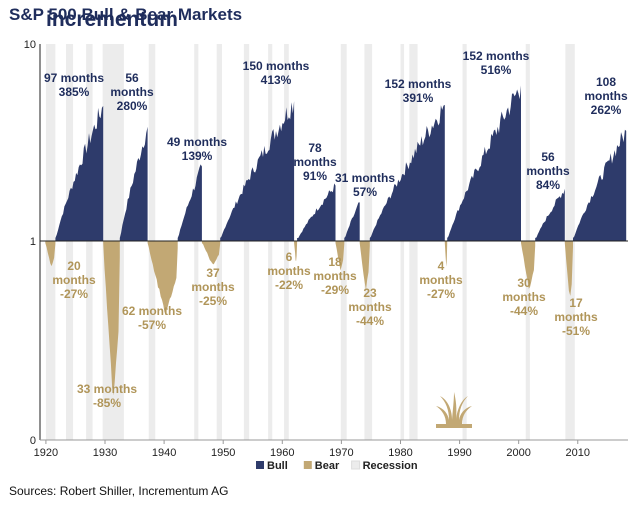 Image resolution: width=640 pixels, height=519 pixels. Describe the element at coordinates (276, 73) in the screenshot. I see `bull-label-4: 150 months 413%` at that location.